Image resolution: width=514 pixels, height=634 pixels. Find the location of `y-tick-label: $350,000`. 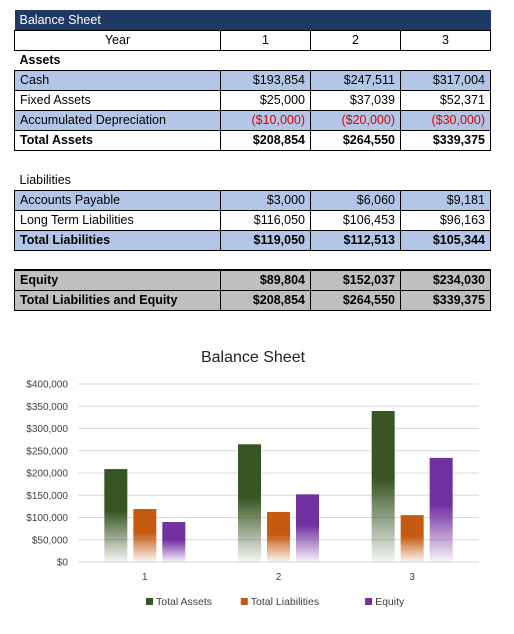

y-tick-label: $350,000 is located at coordinates (47, 407).